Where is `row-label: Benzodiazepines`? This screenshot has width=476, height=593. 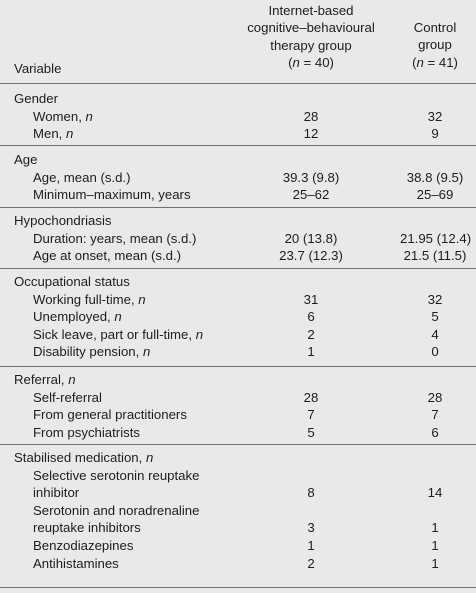
row-label: Benzodiazepines is located at coordinates (83, 545).